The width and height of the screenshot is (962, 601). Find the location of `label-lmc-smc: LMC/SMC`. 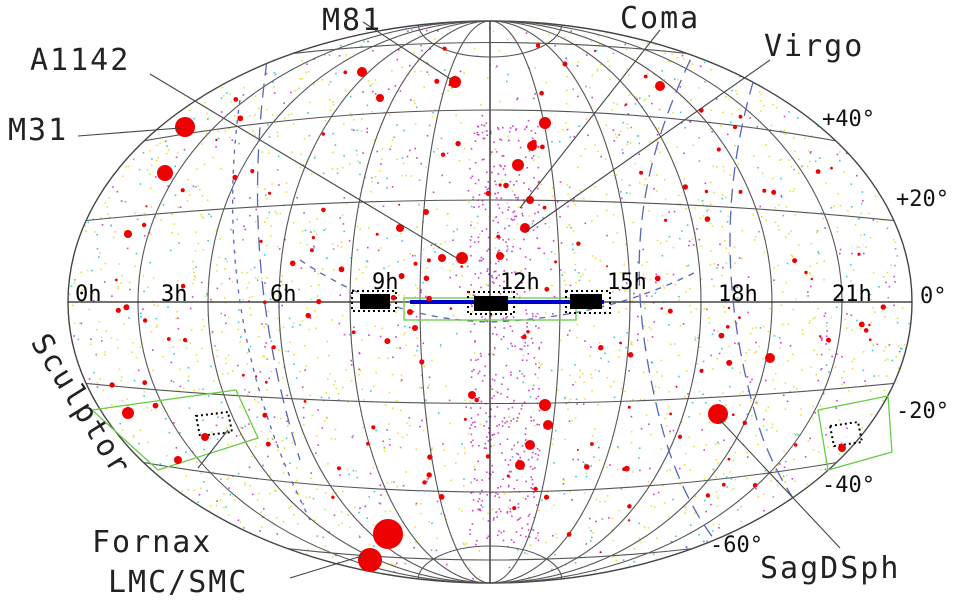

label-lmc-smc: LMC/SMC is located at coordinates (178, 582).